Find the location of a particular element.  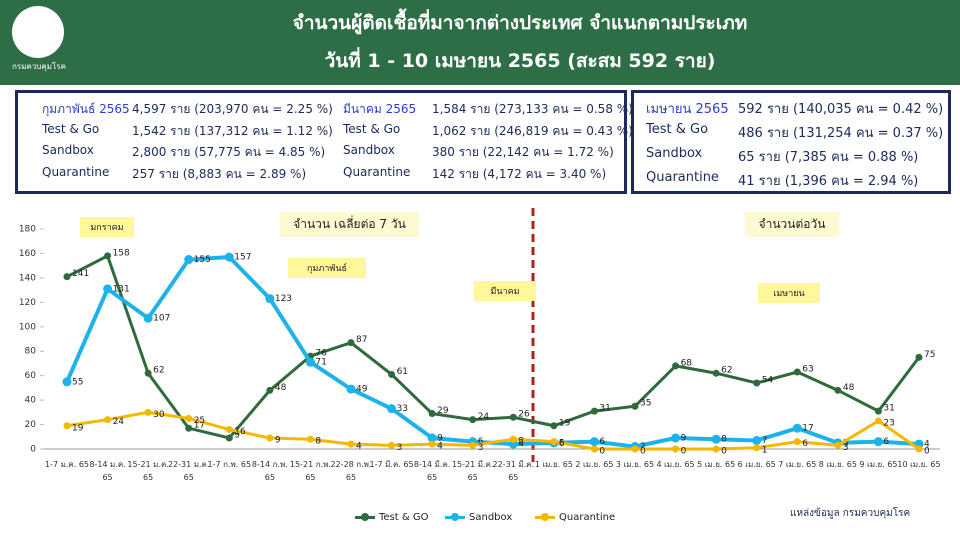

x-tick-label: 7 เม.ย. 65 is located at coordinates (797, 464).